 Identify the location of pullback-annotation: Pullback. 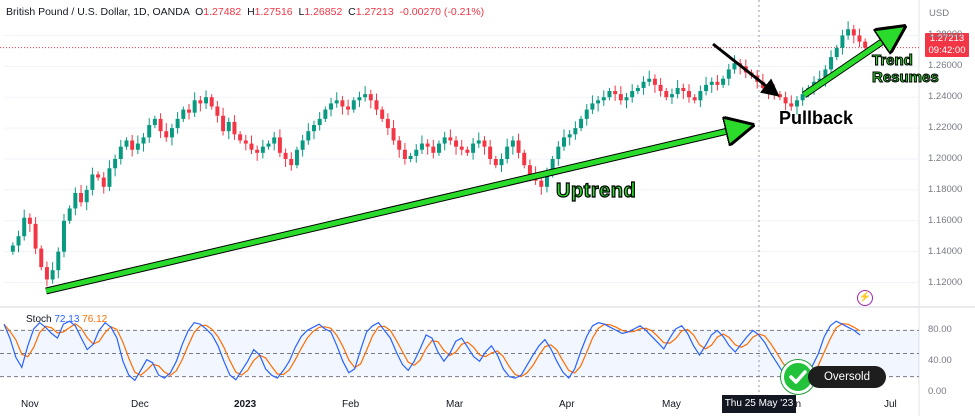
(816, 118).